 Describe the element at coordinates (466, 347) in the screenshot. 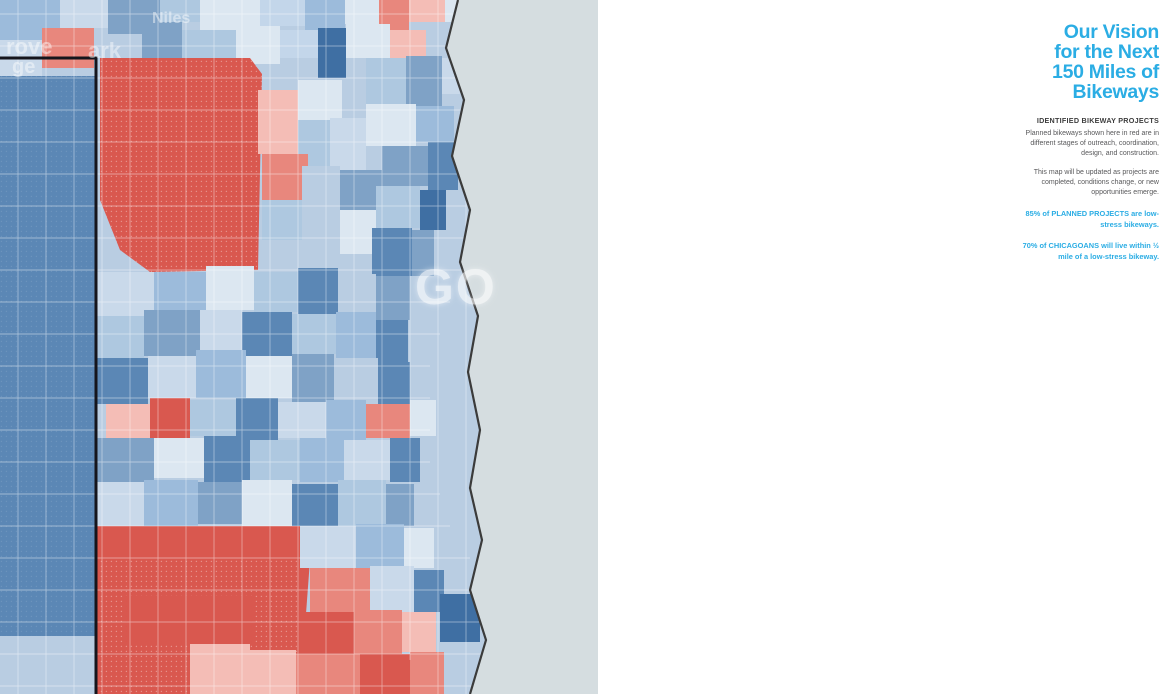

I see `shoreline` at that location.